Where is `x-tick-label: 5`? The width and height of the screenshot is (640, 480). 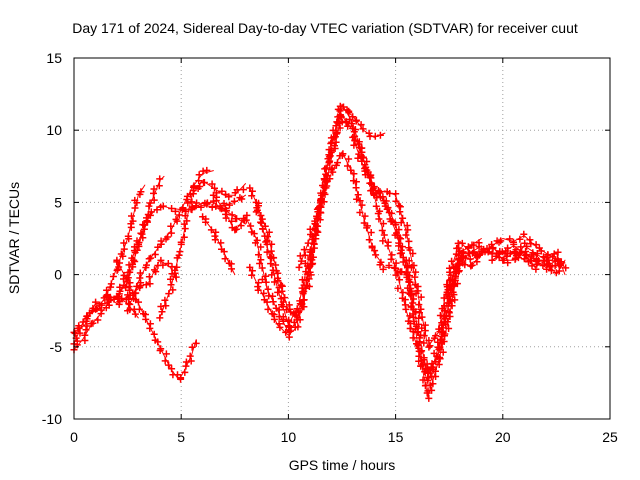
x-tick-label: 5 is located at coordinates (181, 437).